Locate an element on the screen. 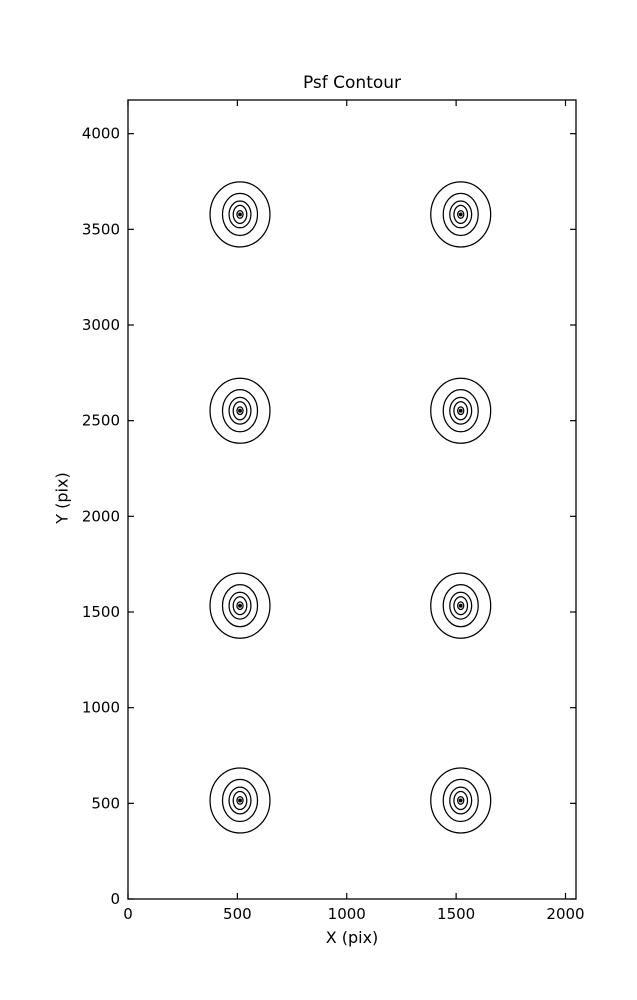 This screenshot has width=637, height=1000. y-axis-label: Y (pix) is located at coordinates (62, 498).